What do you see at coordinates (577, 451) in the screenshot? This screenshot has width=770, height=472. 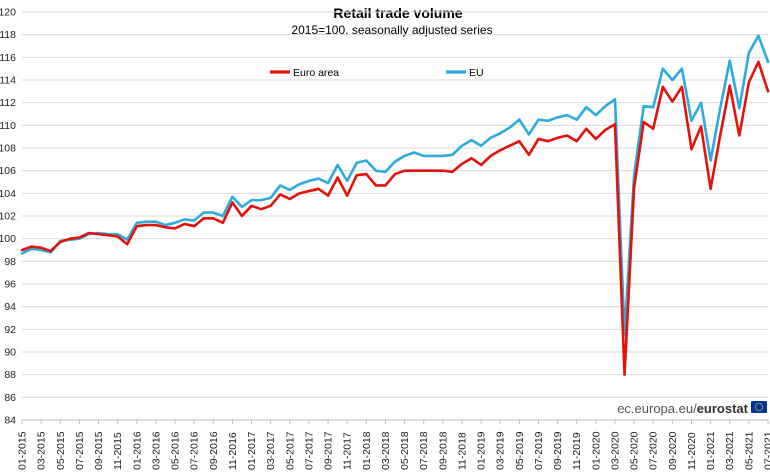 I see `x-tick-label: 11-2019` at bounding box center [577, 451].